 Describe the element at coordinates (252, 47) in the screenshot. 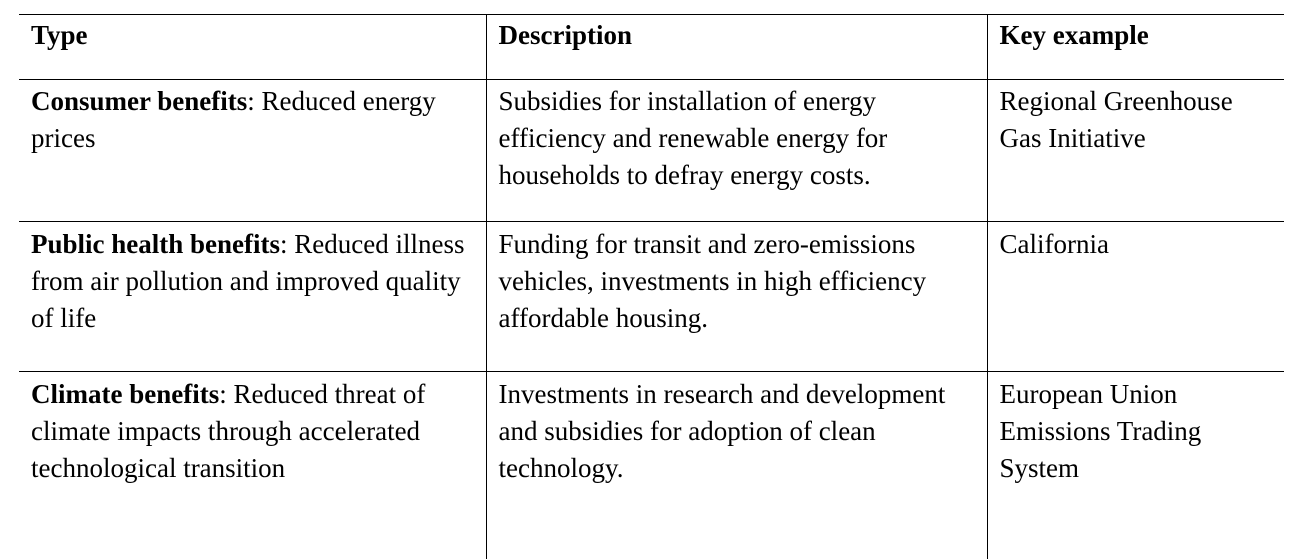

I see `column-header-type: Type` at that location.